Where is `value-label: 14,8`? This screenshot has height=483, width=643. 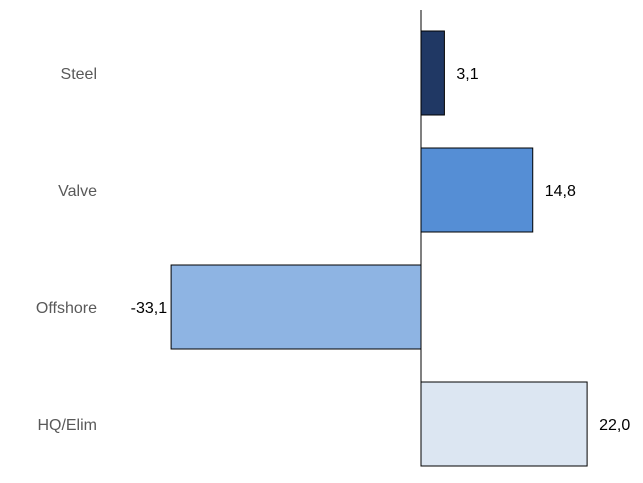
value-label: 14,8 is located at coordinates (560, 191).